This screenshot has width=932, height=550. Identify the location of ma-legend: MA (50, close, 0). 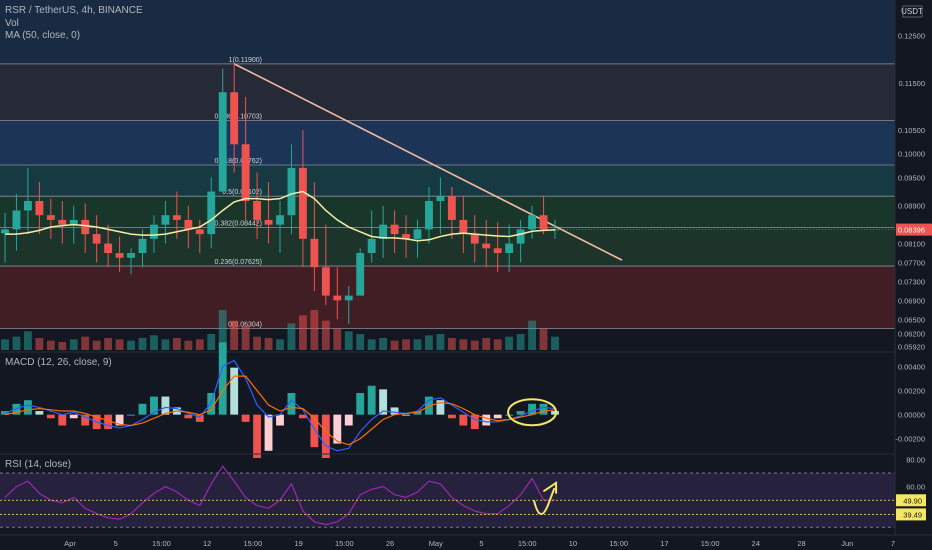
(43, 35).